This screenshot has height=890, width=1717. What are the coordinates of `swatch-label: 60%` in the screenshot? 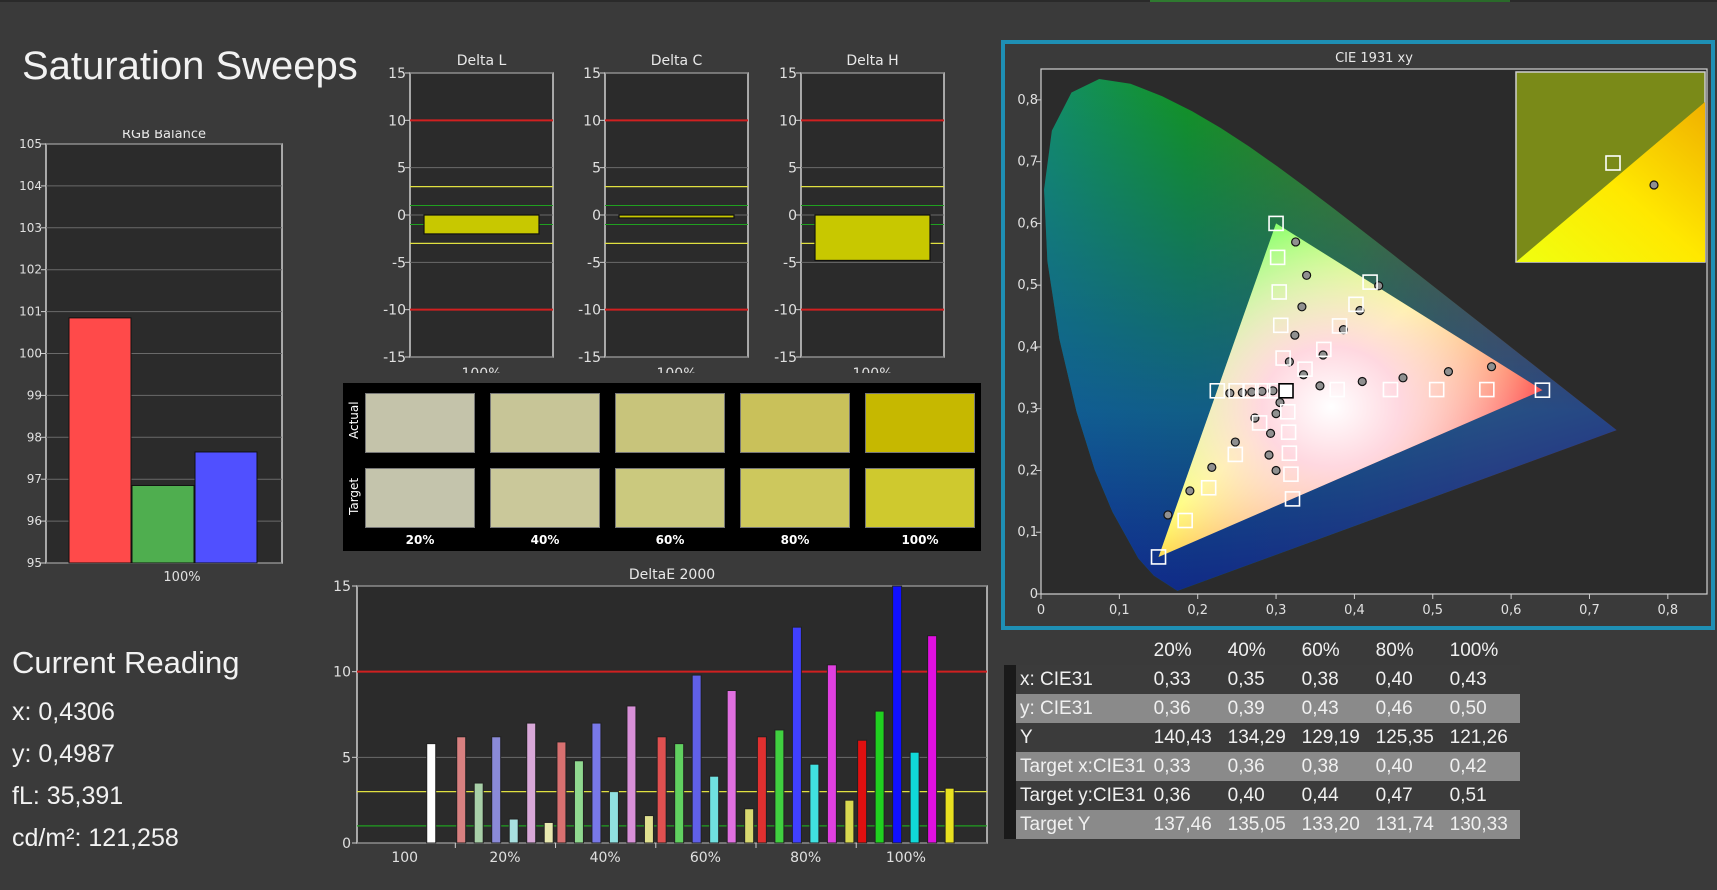 It's located at (670, 540).